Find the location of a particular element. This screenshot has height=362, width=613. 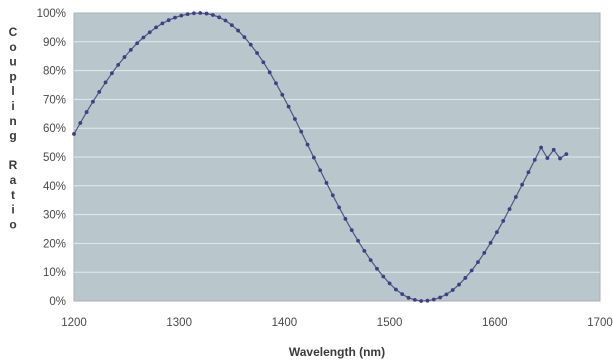

y-tick-label: 50% is located at coordinates (54, 158).